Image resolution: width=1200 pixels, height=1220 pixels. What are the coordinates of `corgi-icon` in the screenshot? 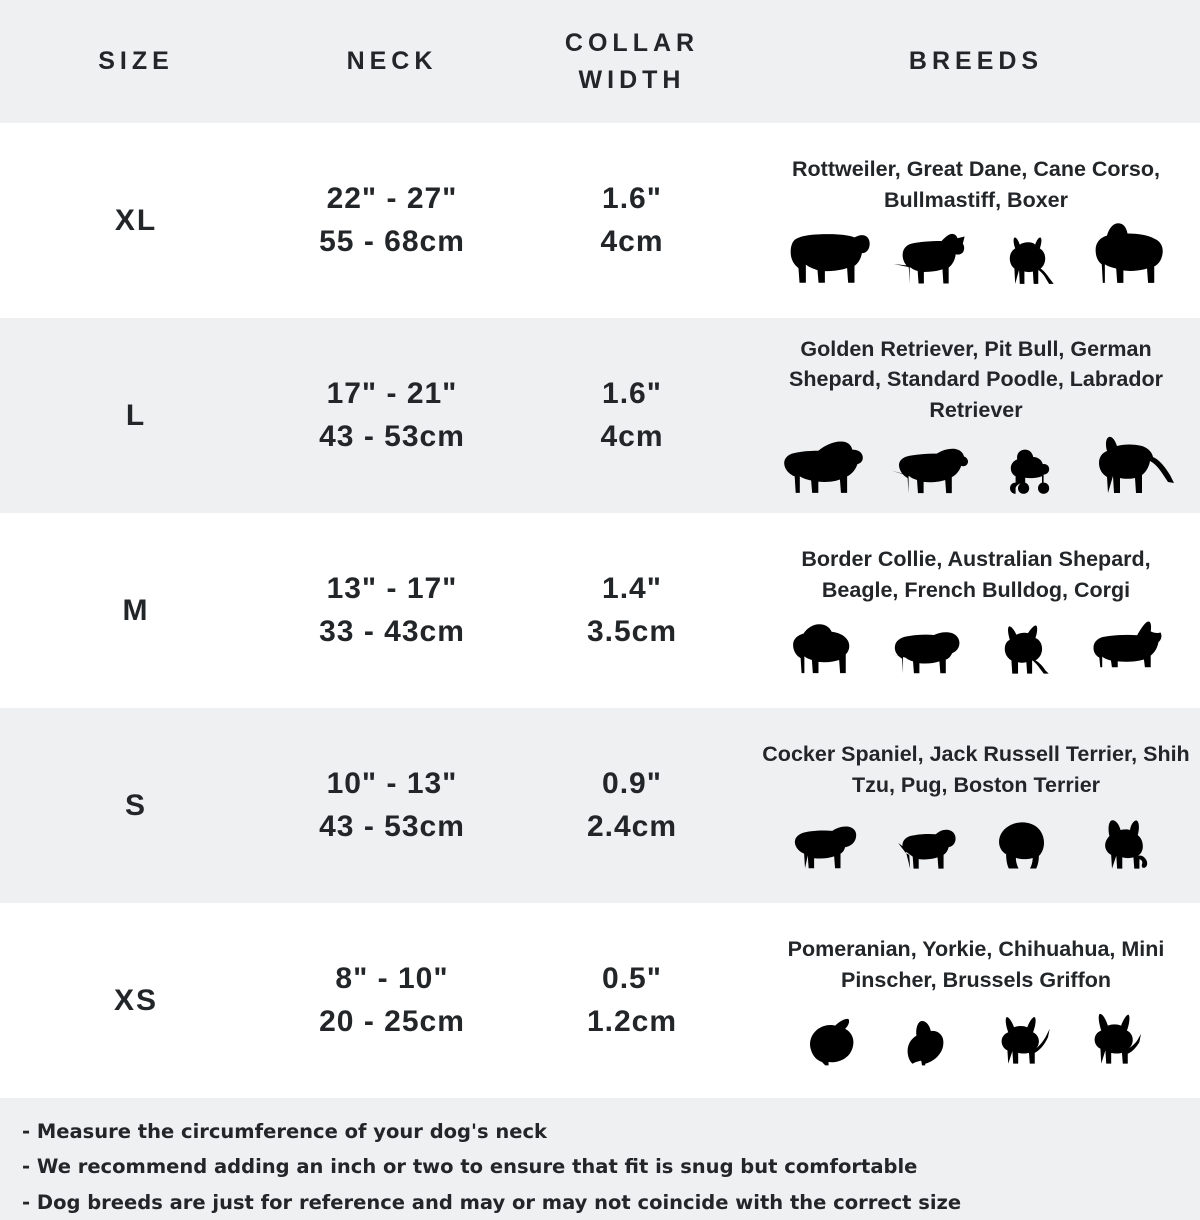 It's located at (1126, 644).